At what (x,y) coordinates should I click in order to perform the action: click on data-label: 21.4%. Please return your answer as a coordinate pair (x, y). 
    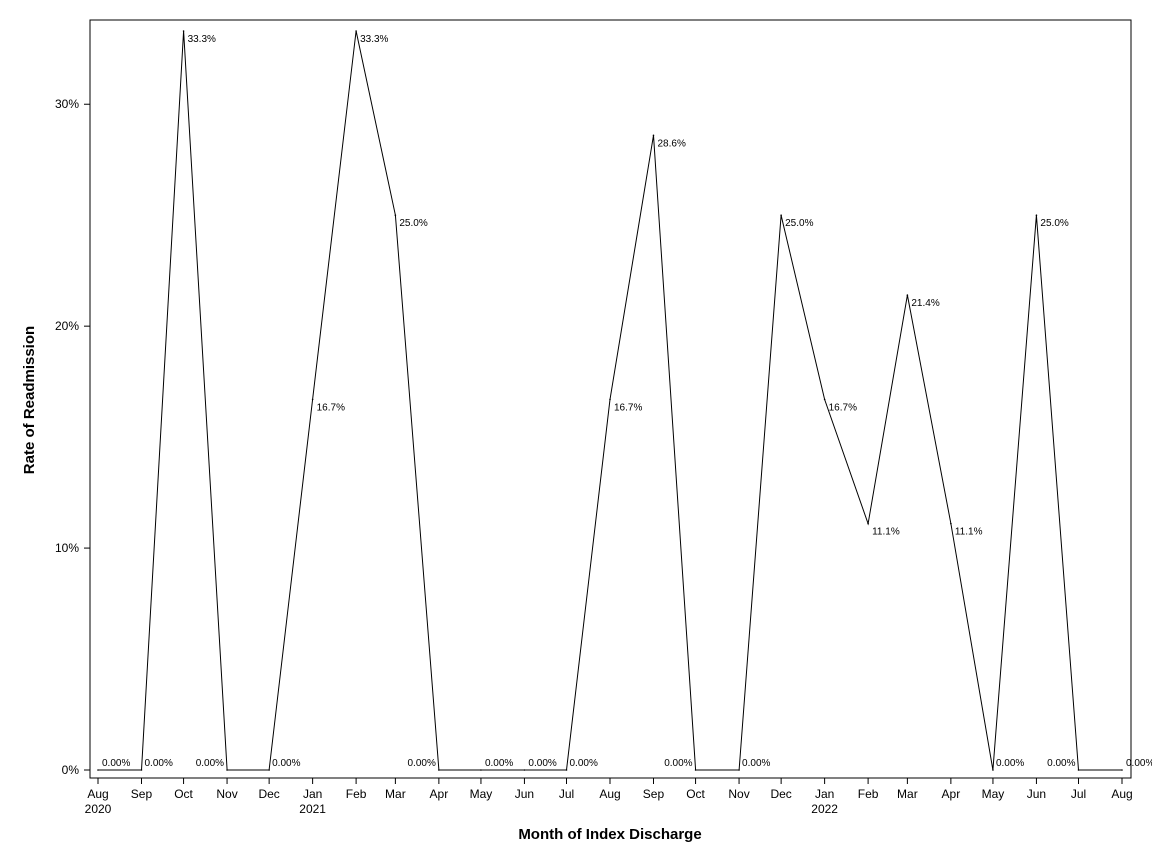
    Looking at the image, I should click on (925, 303).